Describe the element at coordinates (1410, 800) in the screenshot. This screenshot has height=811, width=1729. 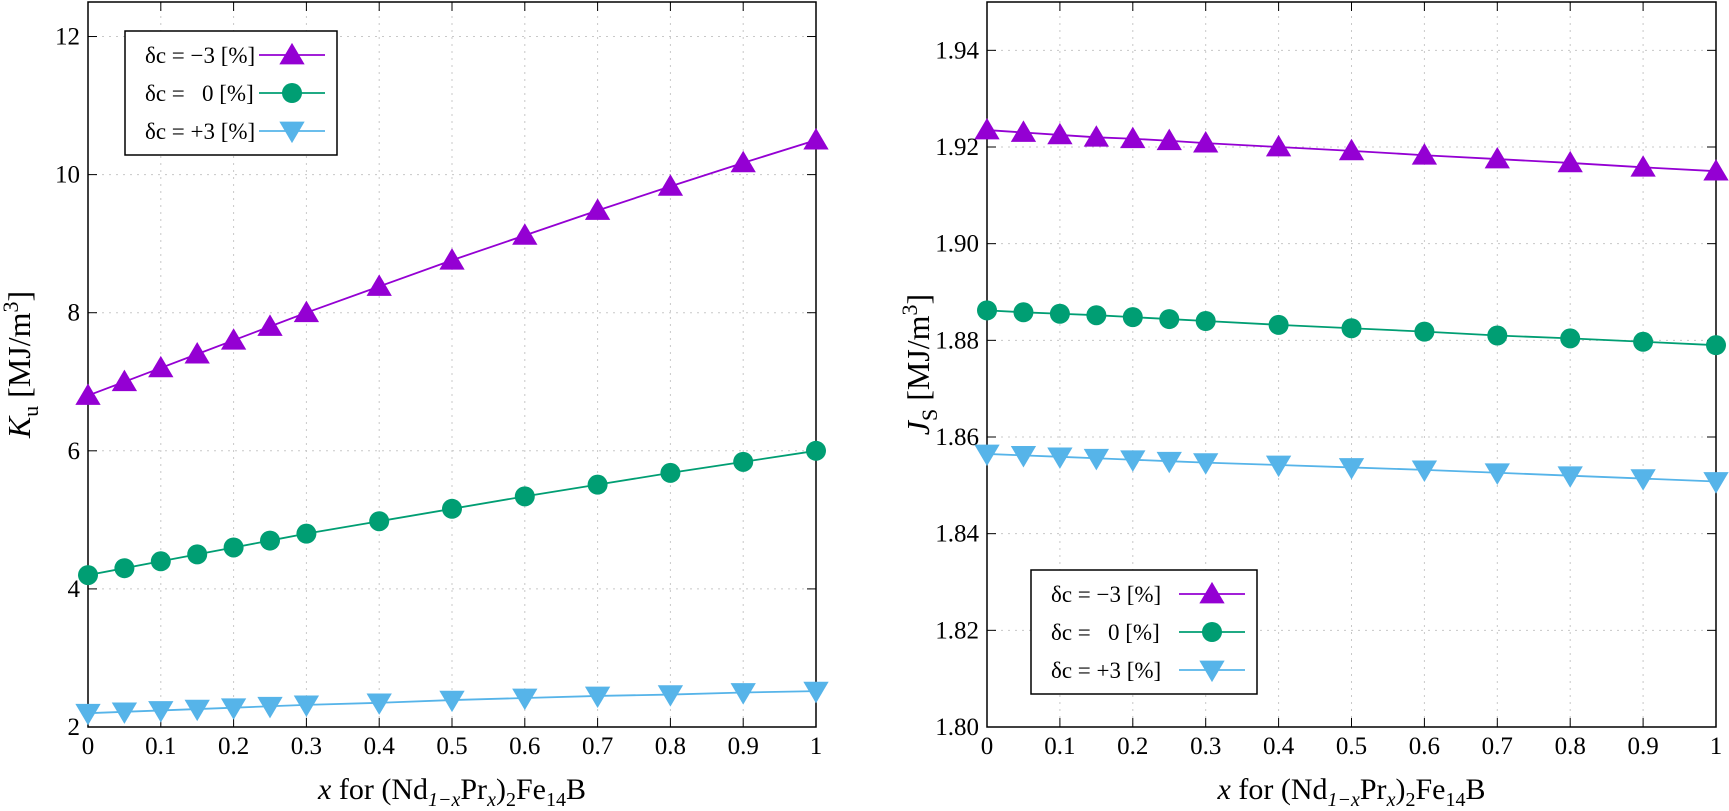
I see `x-axis-label-part: 2` at that location.